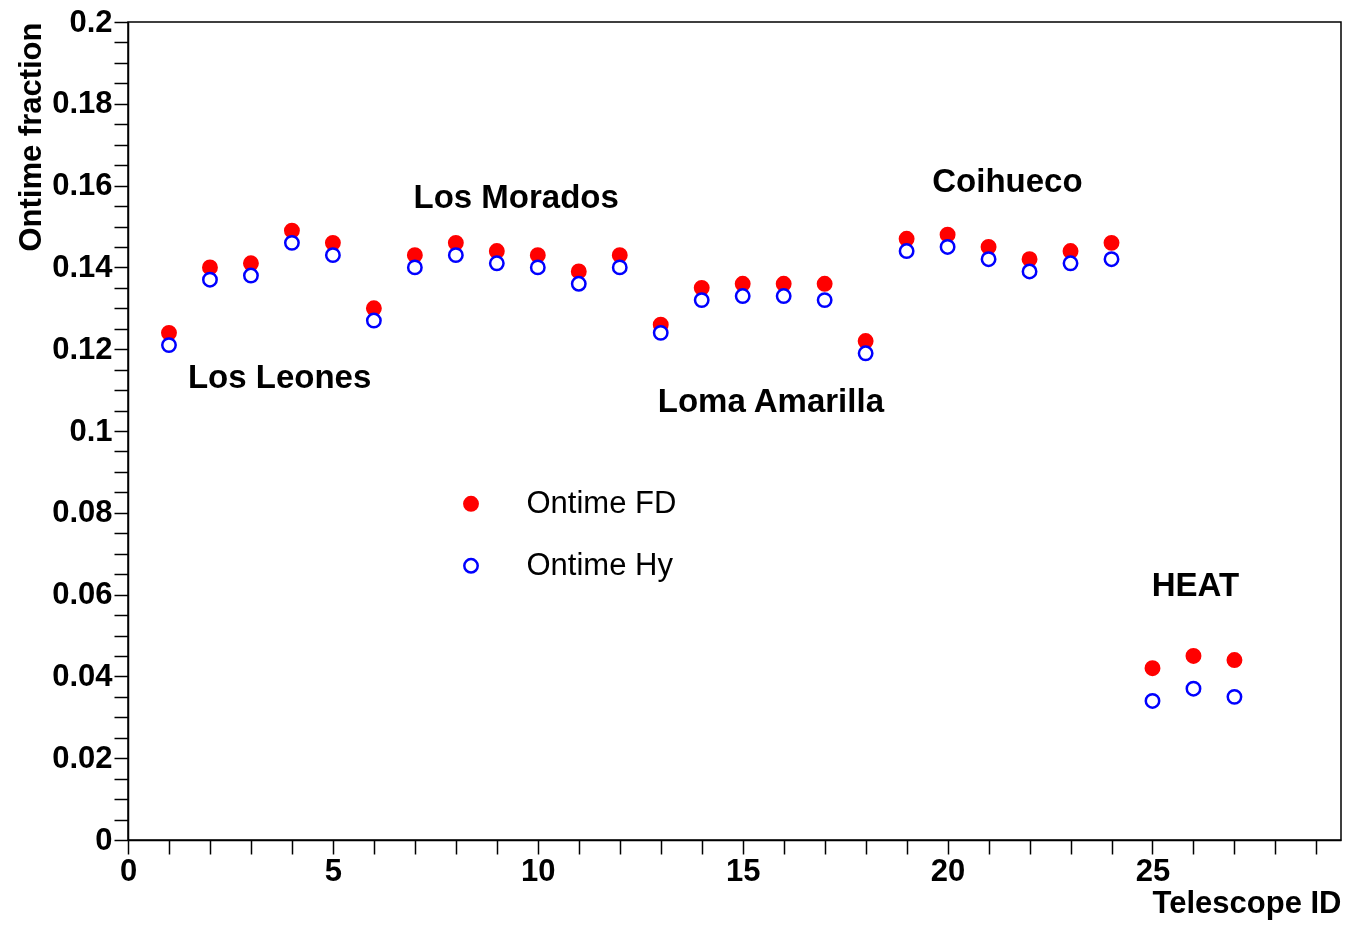 The image size is (1348, 926). Describe the element at coordinates (83, 675) in the screenshot. I see `y-tick-label: 0.04` at that location.